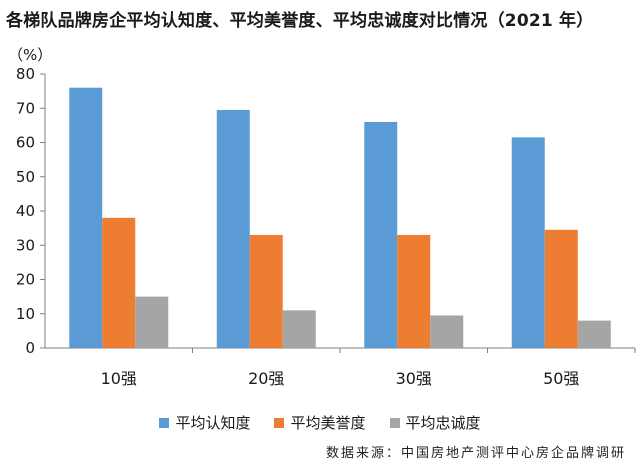 The image size is (640, 467). What do you see at coordinates (300, 21) in the screenshot?
I see `chart-title: 各梯队品牌房企平均认知度、平均美誉度、平均忠诚度对比情况（2021 年）` at bounding box center [300, 21].